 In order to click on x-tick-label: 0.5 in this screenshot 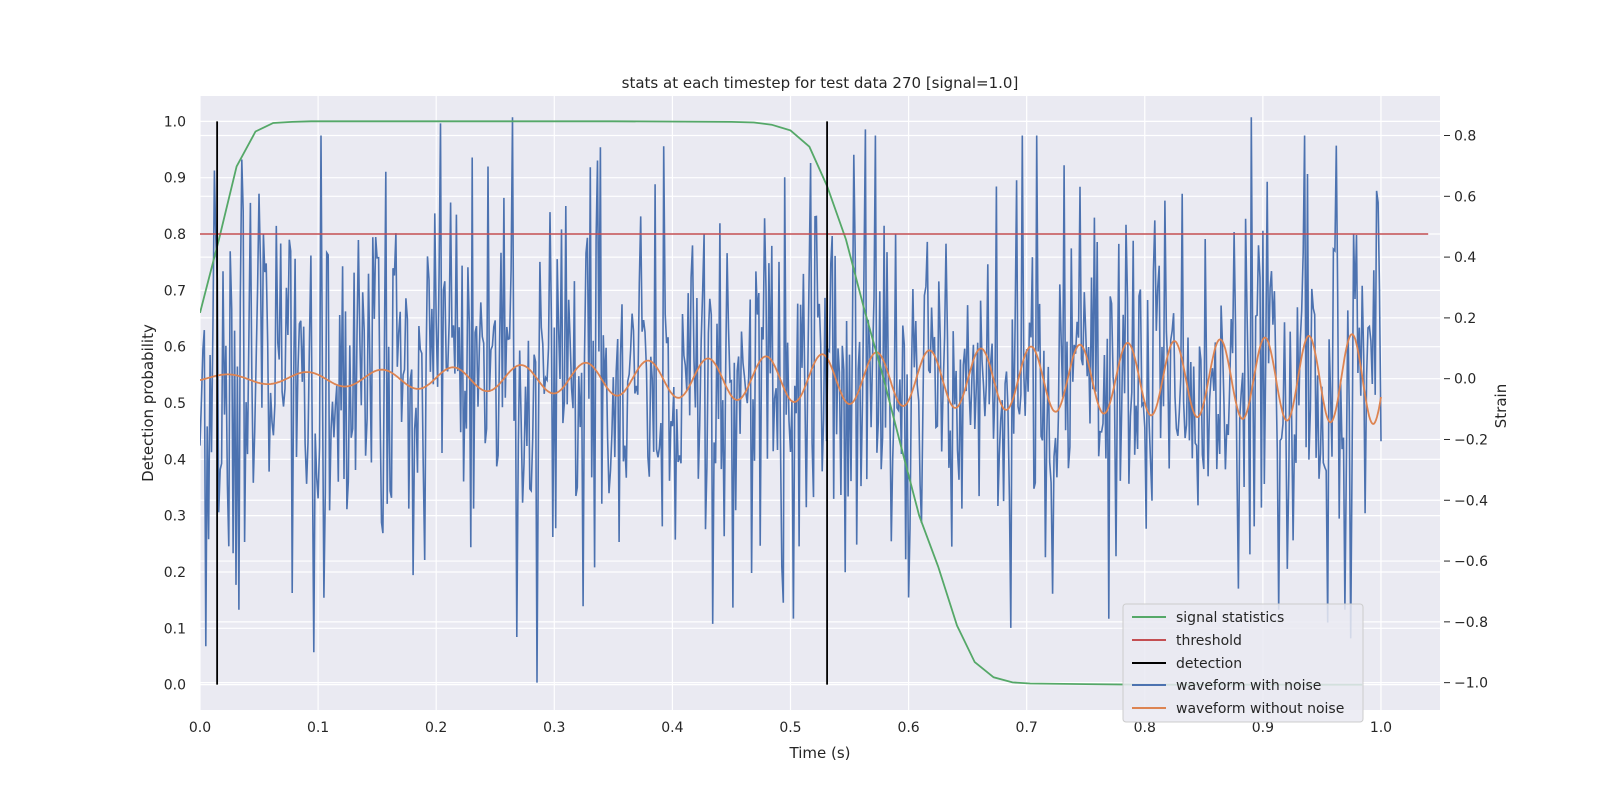, I will do `click(790, 728)`.